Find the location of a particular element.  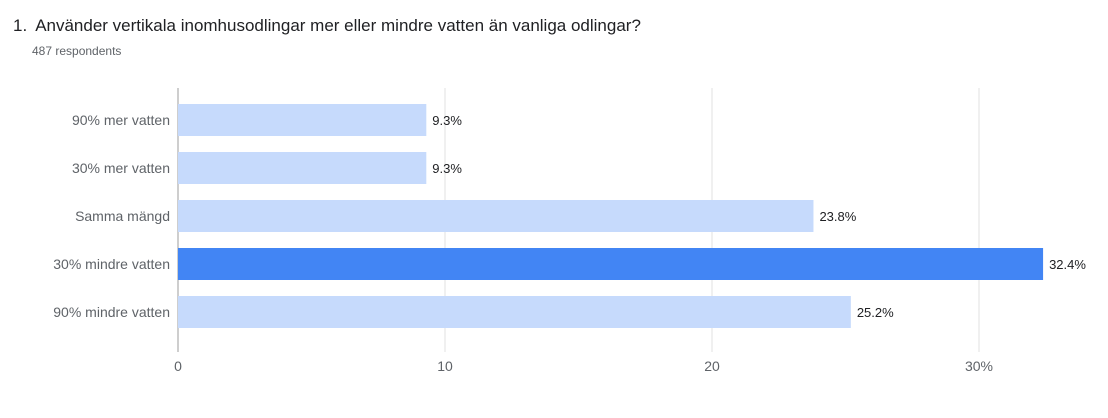

value-label: 32.4% is located at coordinates (1067, 264).